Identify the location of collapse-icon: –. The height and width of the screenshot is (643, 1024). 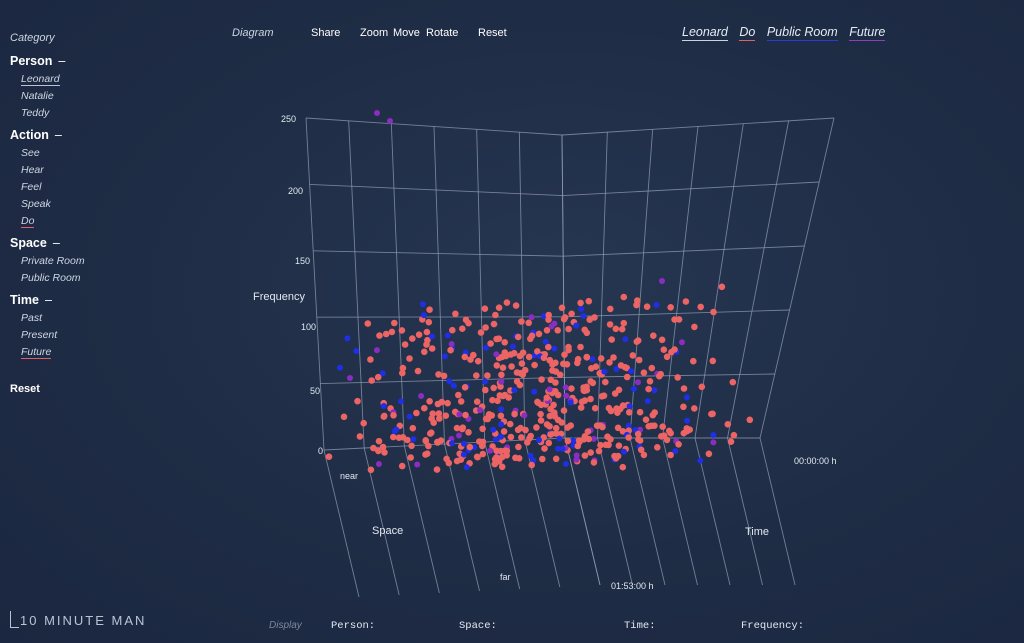
(62, 61).